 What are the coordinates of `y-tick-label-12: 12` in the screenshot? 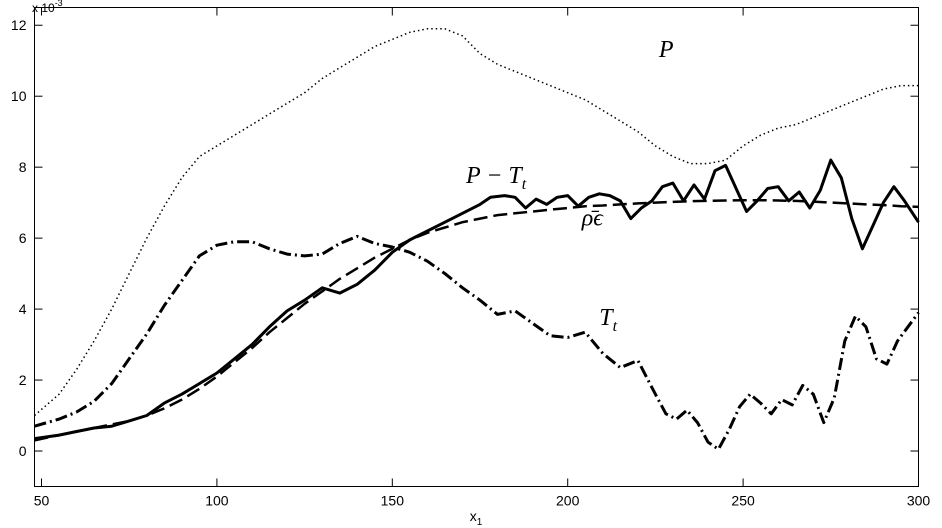 It's located at (19, 25).